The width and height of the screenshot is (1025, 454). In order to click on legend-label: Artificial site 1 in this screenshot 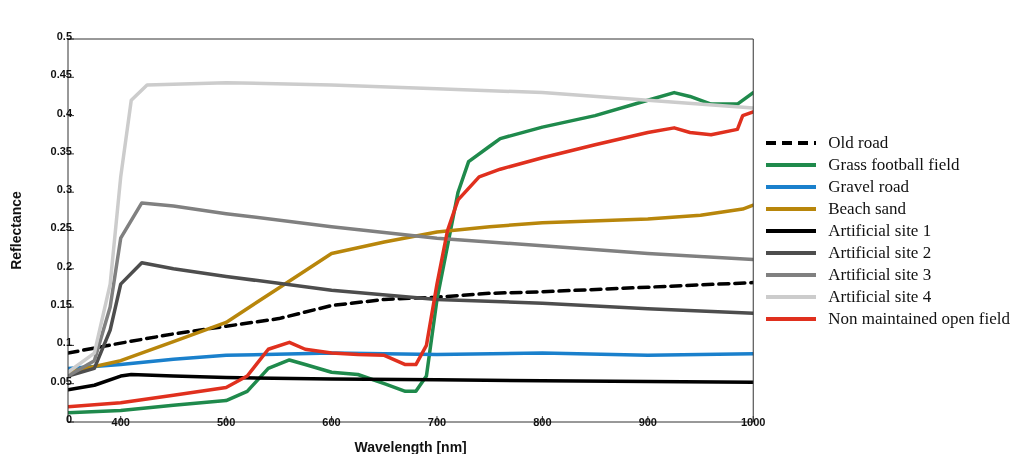, I will do `click(880, 231)`.